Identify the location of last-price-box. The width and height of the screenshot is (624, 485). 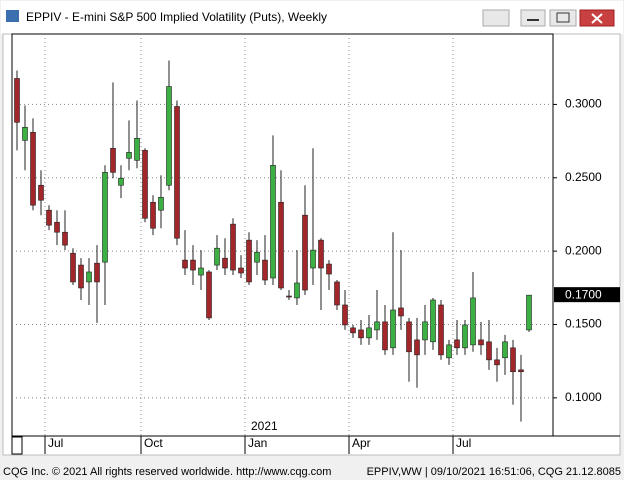
(587, 295).